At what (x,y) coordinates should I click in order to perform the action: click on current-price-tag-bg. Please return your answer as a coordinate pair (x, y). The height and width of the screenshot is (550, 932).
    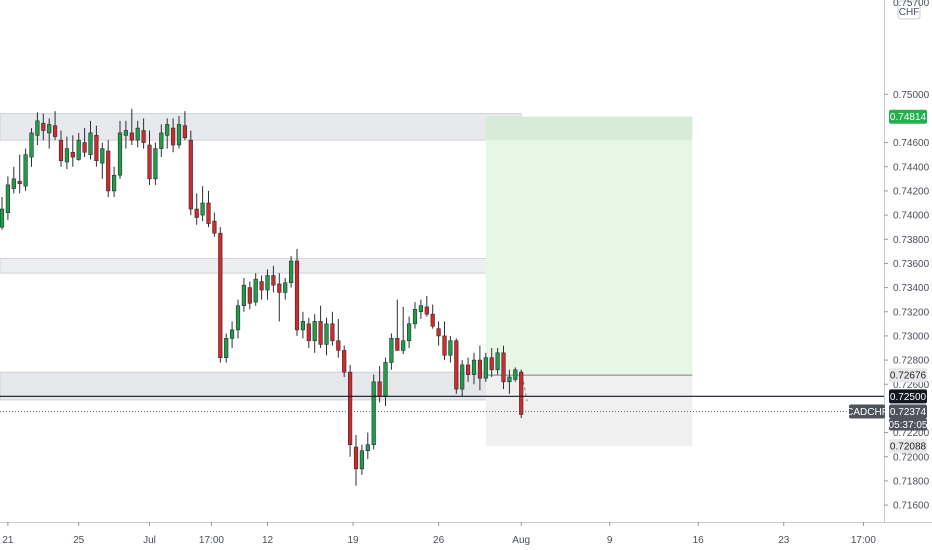
    Looking at the image, I should click on (908, 411).